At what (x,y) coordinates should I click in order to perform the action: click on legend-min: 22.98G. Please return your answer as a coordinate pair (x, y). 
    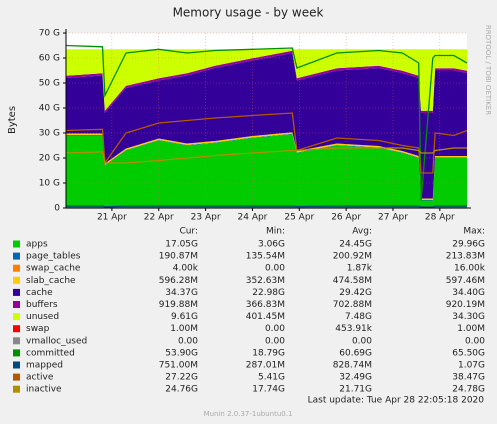
    Looking at the image, I should click on (268, 293).